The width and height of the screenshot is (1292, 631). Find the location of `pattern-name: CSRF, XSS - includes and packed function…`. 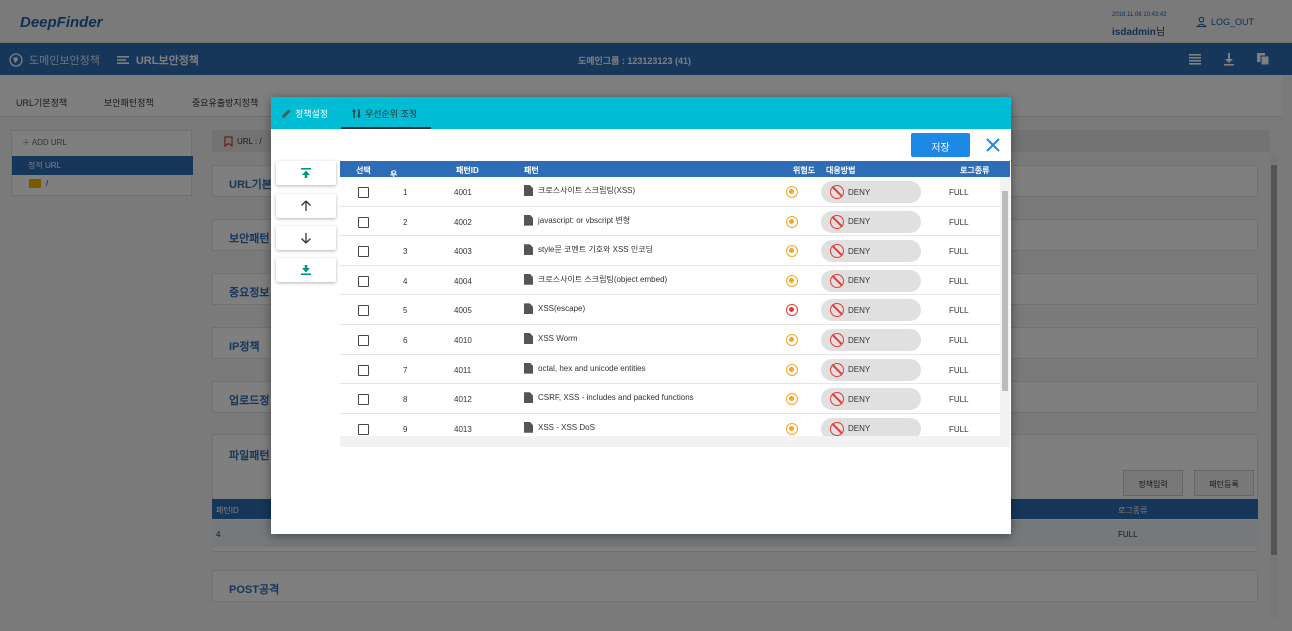

pattern-name: CSRF, XSS - includes and packed function… is located at coordinates (616, 398).